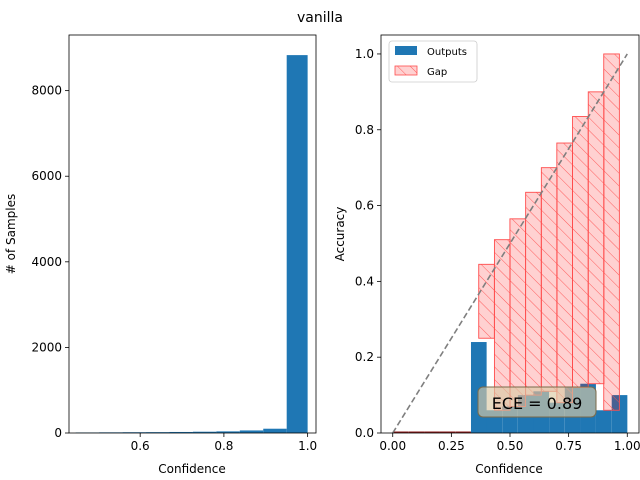  I want to click on ece-annotation: ECE = 0.89, so click(537, 402).